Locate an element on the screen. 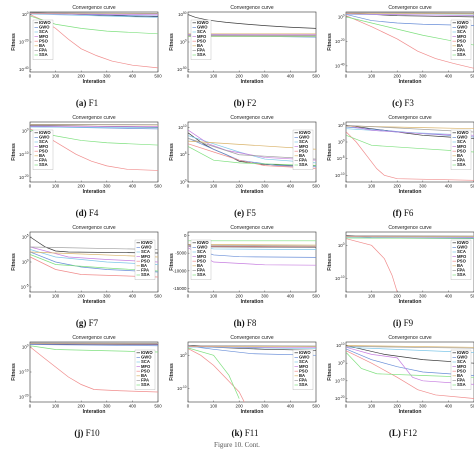  panel-caption: (g) F7 is located at coordinates (87, 323).